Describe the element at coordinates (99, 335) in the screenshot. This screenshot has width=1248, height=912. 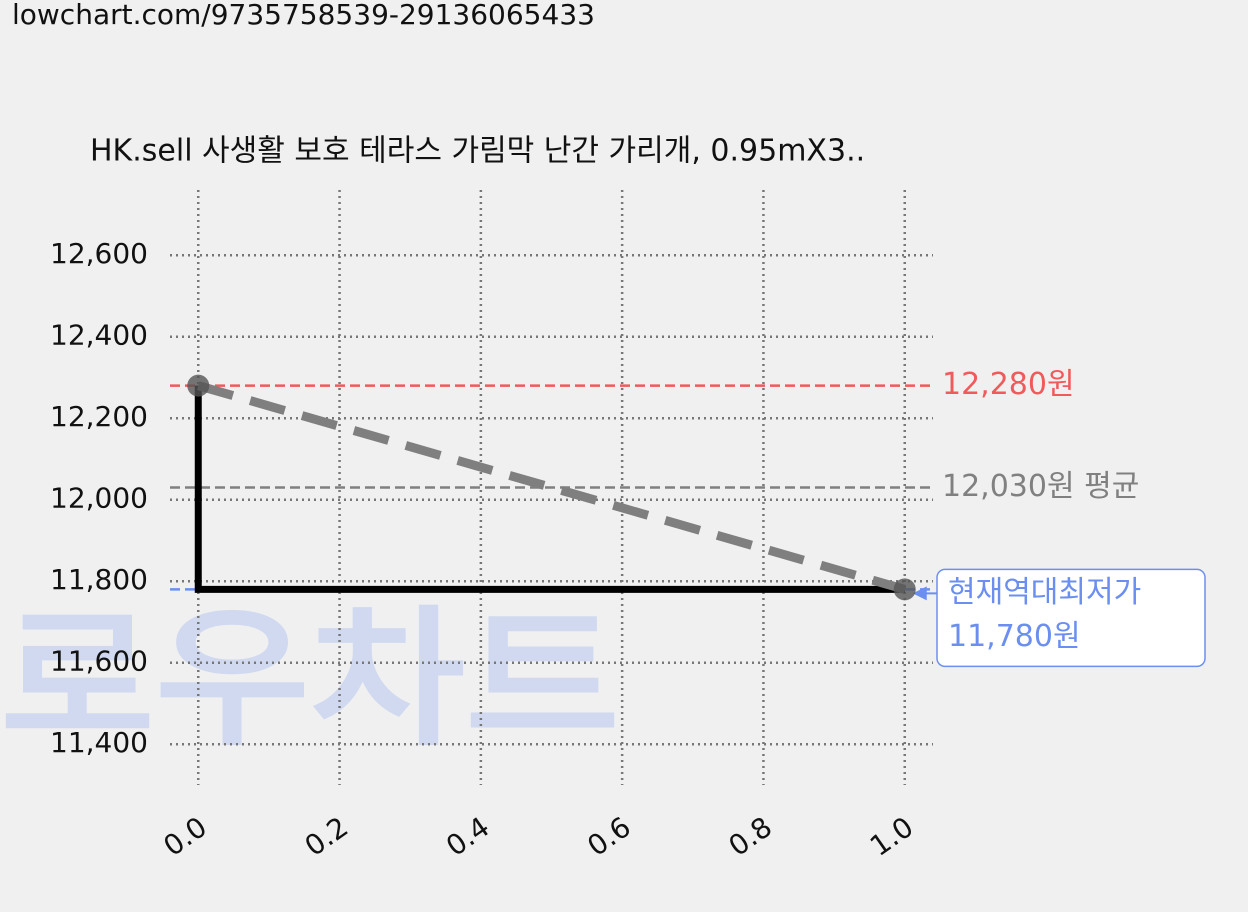
I see `y-tick-label: 12,400` at that location.